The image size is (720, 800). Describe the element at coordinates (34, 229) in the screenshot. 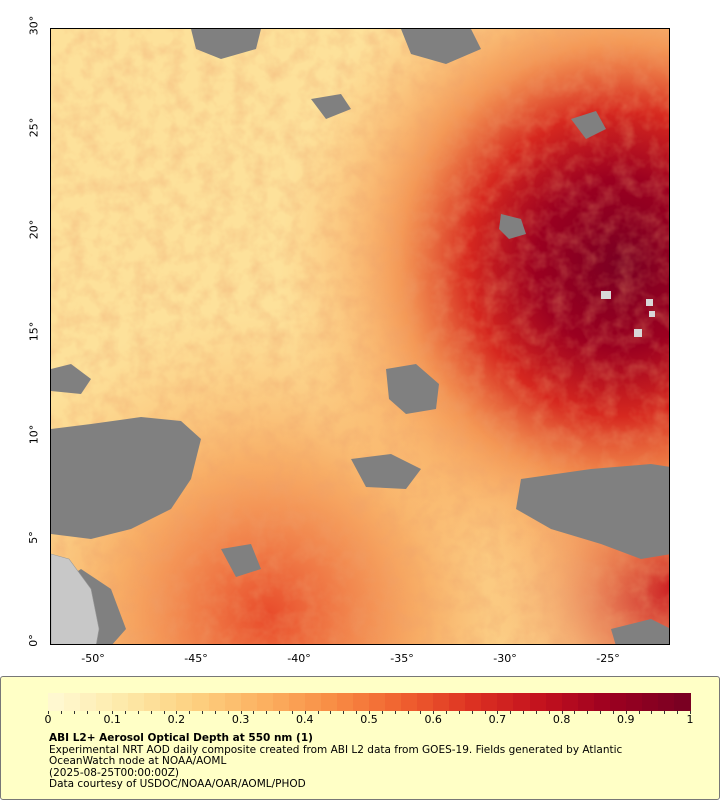

I see `lat-tick-20: 20°` at that location.